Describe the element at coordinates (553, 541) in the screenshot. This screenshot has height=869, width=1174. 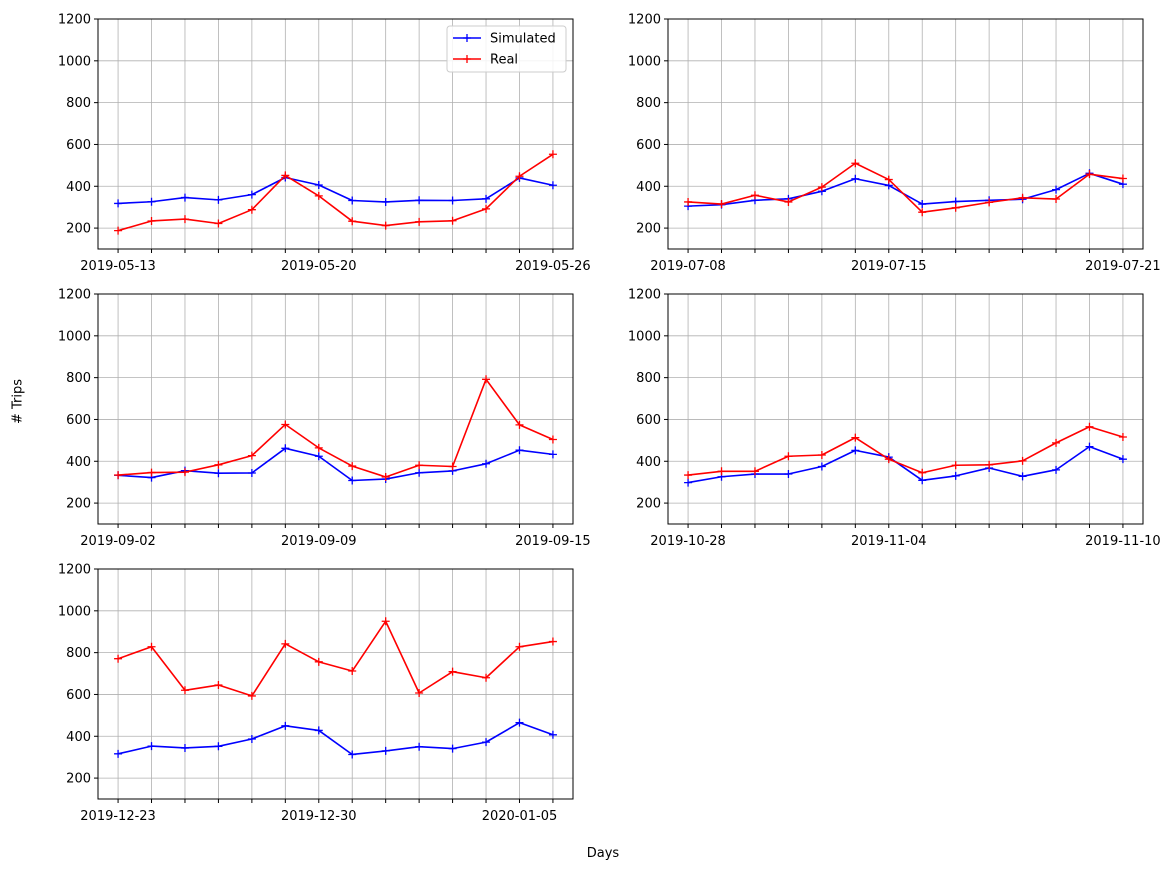
I see `x-tick-label: 2019-09-15` at that location.